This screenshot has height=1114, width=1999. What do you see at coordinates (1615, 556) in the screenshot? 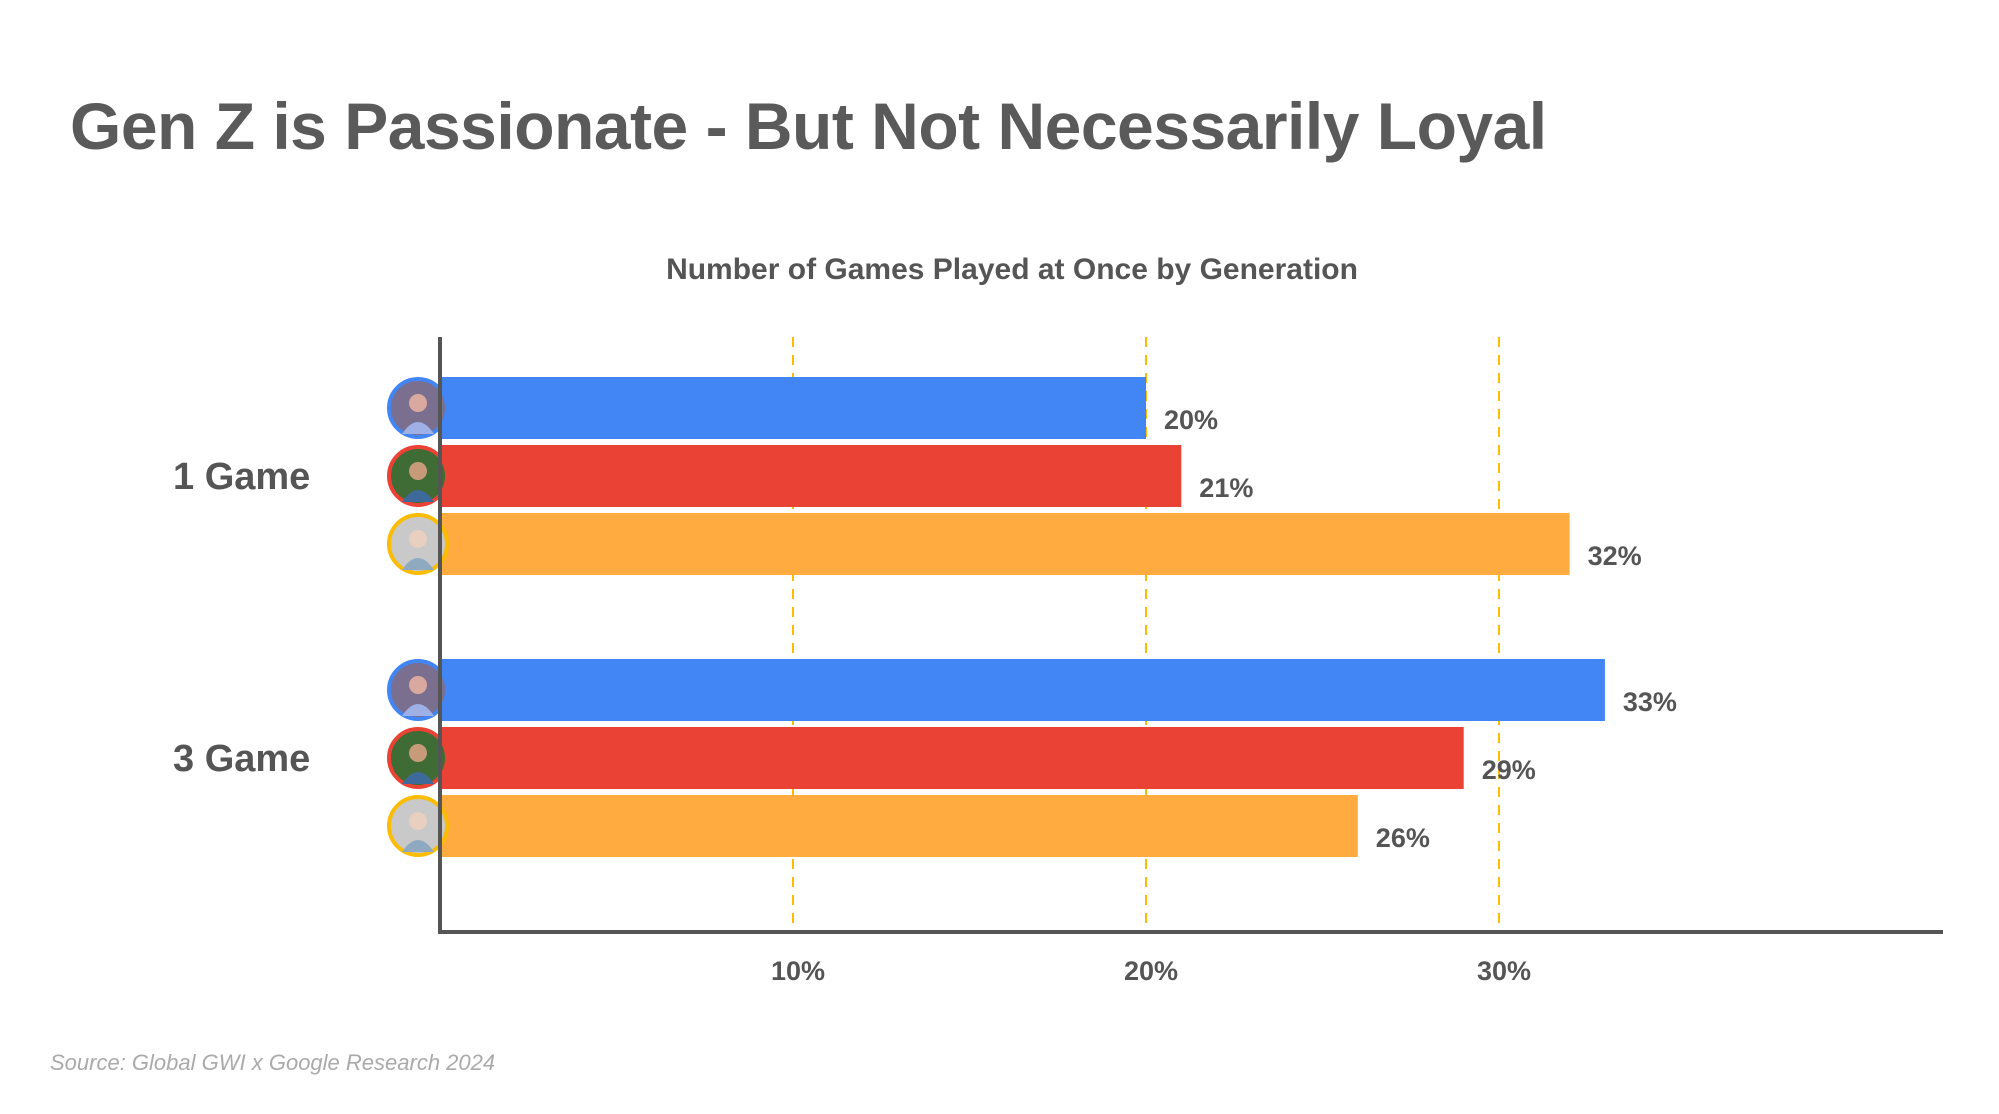
I see `value-label: 32%` at bounding box center [1615, 556].